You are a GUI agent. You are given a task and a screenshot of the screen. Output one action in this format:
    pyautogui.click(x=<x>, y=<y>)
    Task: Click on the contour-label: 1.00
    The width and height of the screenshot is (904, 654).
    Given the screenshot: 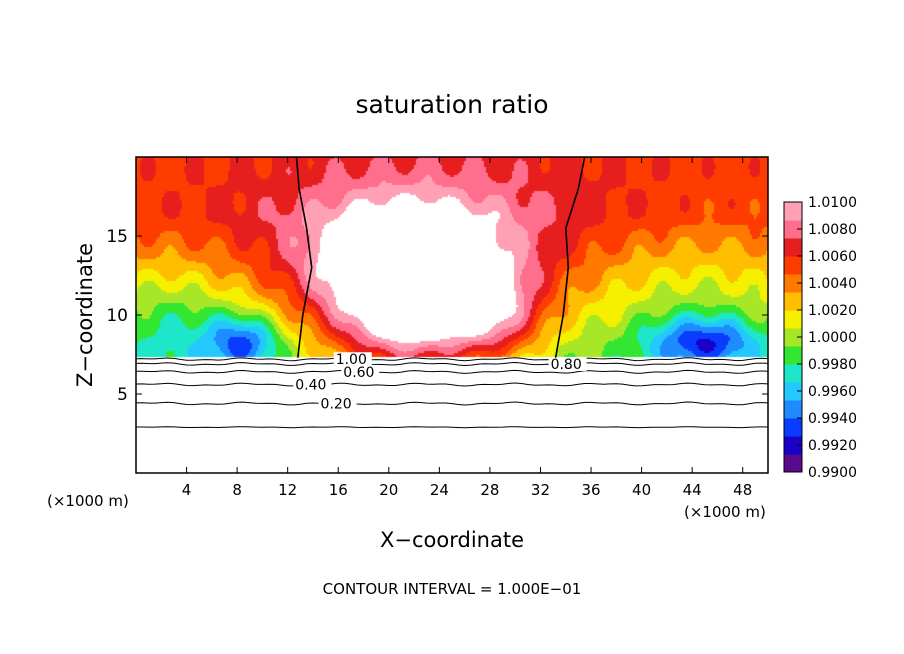 What is the action you would take?
    pyautogui.click(x=351, y=360)
    